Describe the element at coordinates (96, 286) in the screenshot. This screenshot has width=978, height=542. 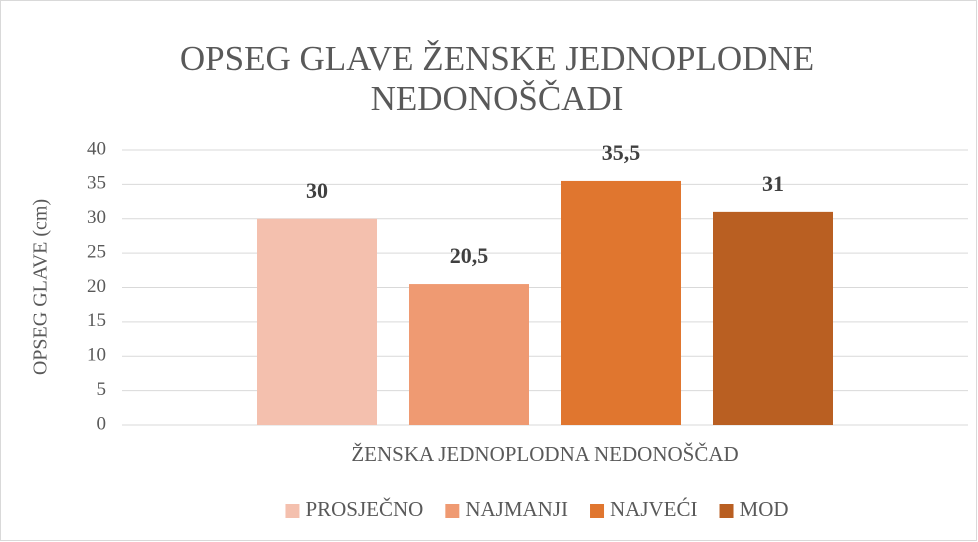
I see `y-tick-label: 20` at that location.